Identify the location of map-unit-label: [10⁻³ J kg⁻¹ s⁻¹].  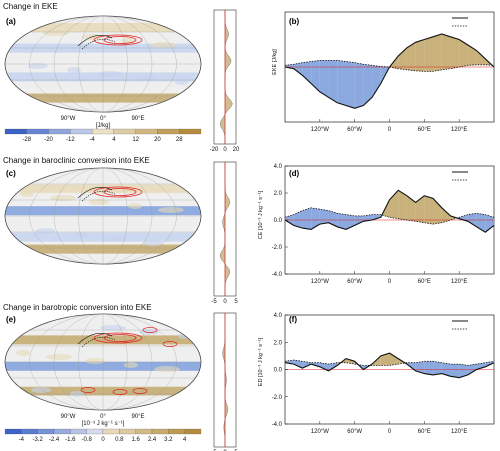
(103, 424).